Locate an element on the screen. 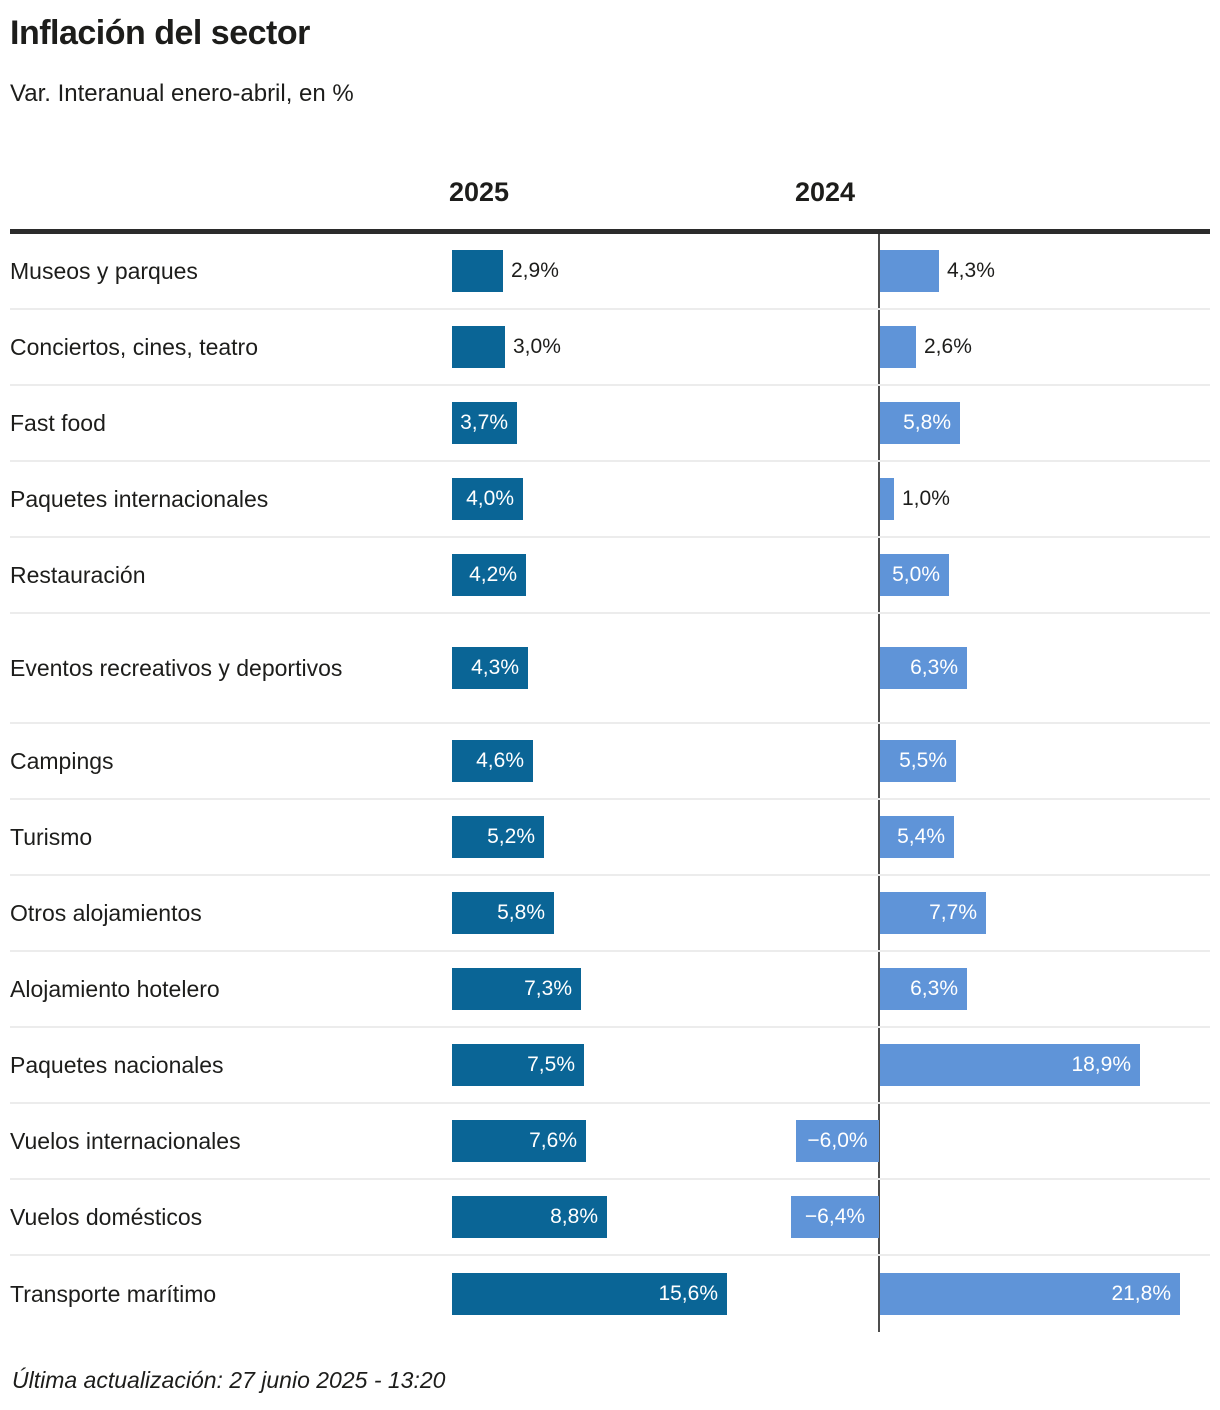 The height and width of the screenshot is (1410, 1220). bar-2025: 8,8% is located at coordinates (529, 1217).